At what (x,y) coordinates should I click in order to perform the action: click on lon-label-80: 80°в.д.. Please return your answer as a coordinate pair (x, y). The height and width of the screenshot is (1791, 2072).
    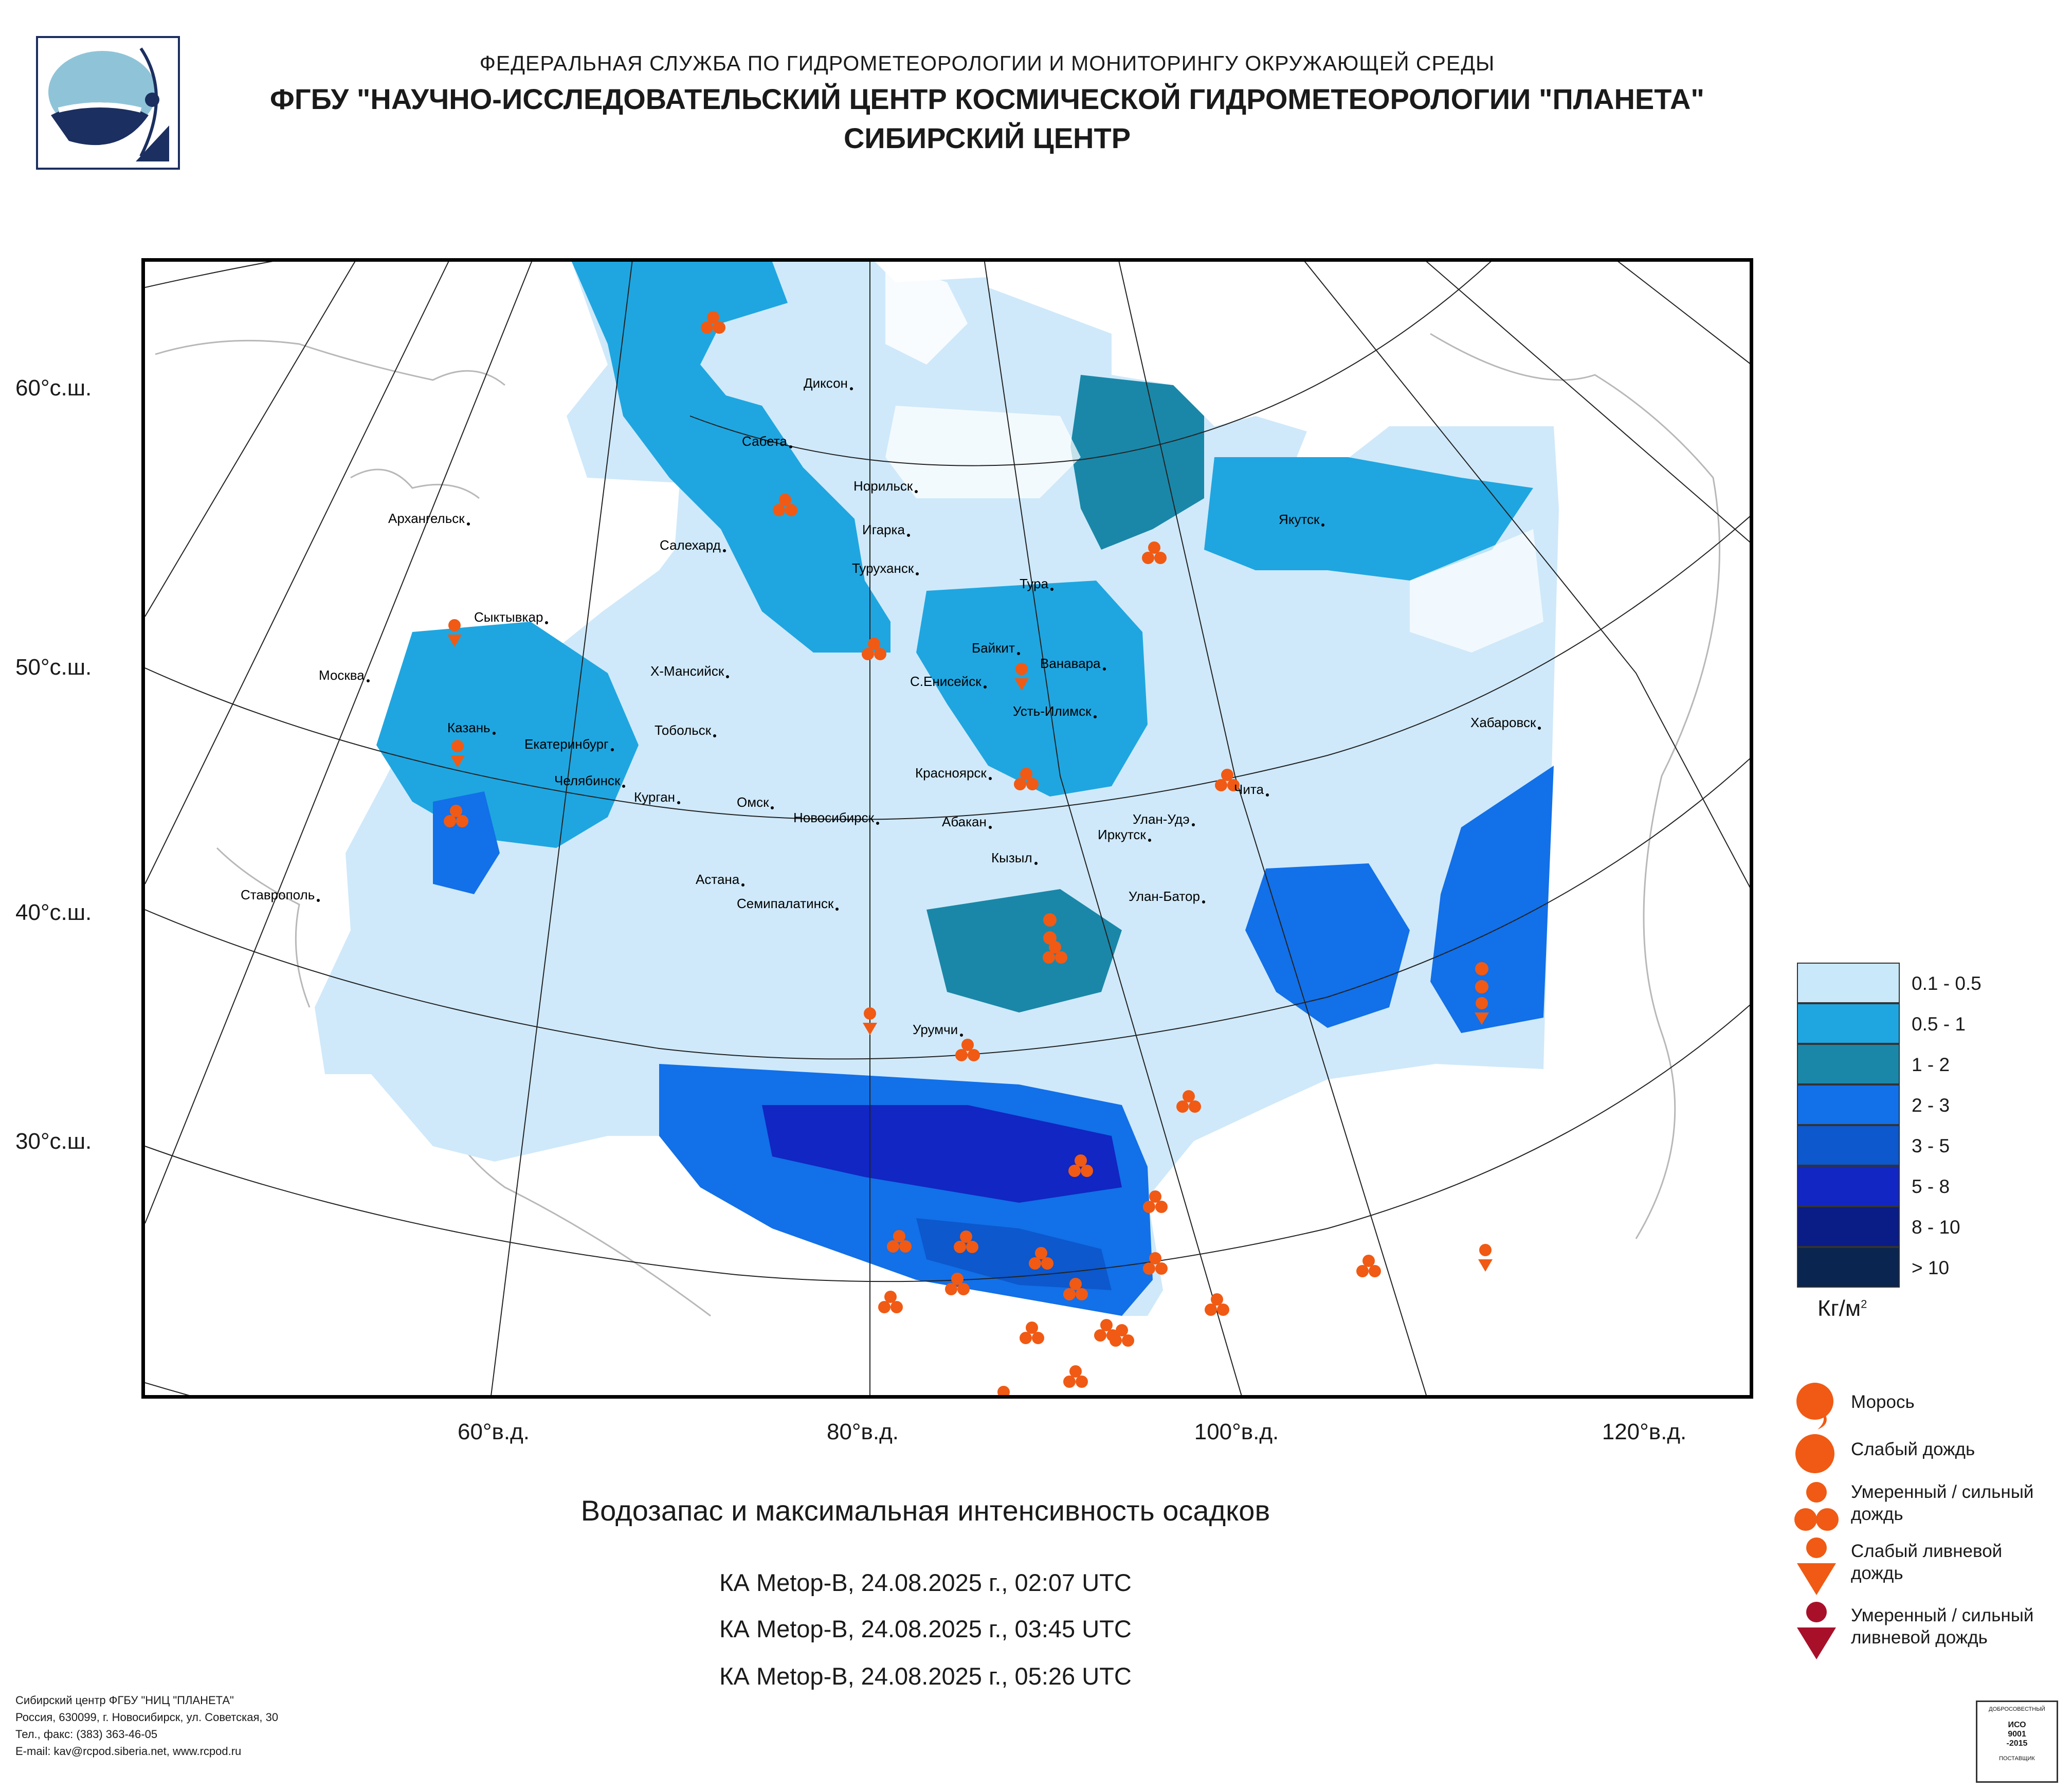
    Looking at the image, I should click on (862, 1431).